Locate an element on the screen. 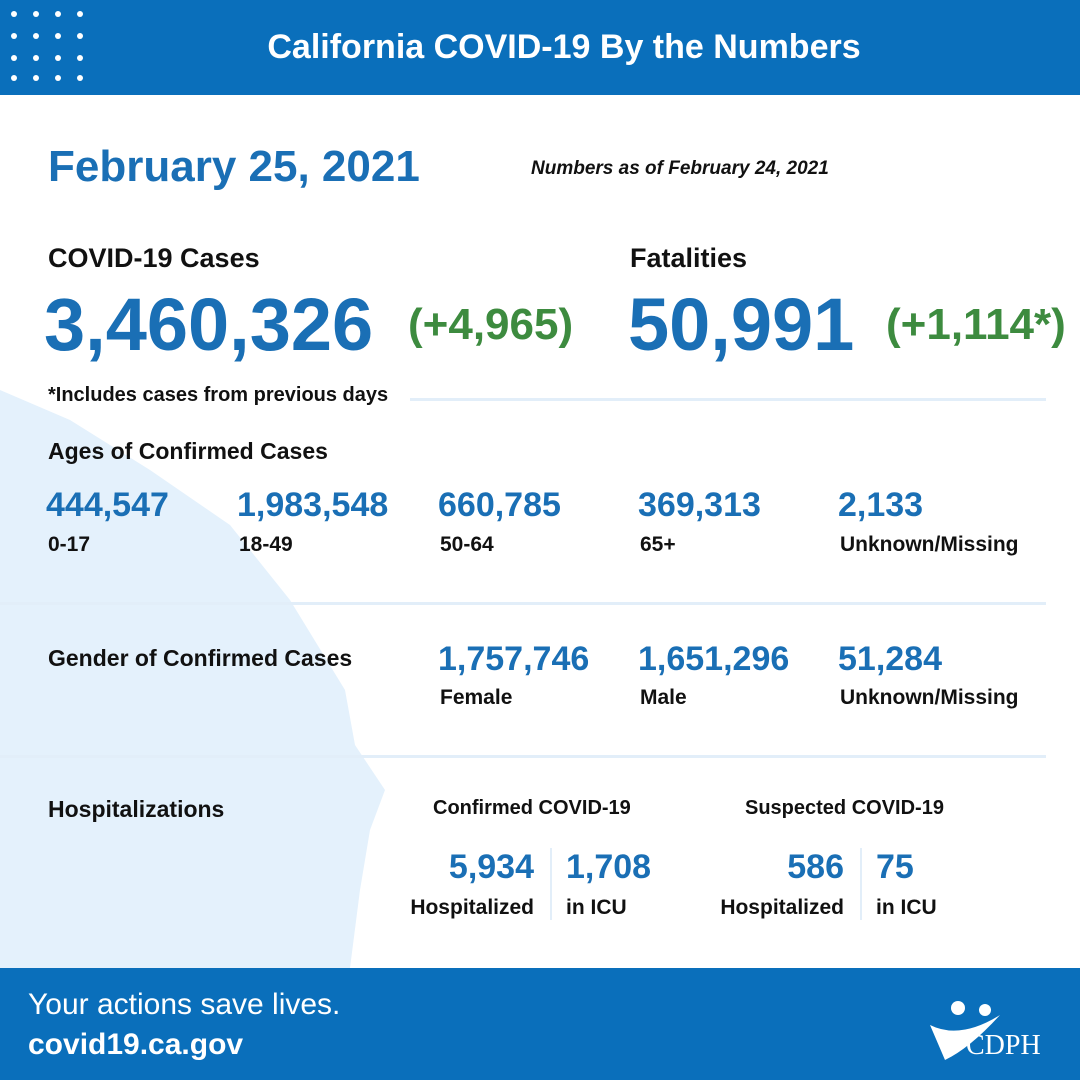 The width and height of the screenshot is (1080, 1080). logo-figures is located at coordinates (965, 1030).